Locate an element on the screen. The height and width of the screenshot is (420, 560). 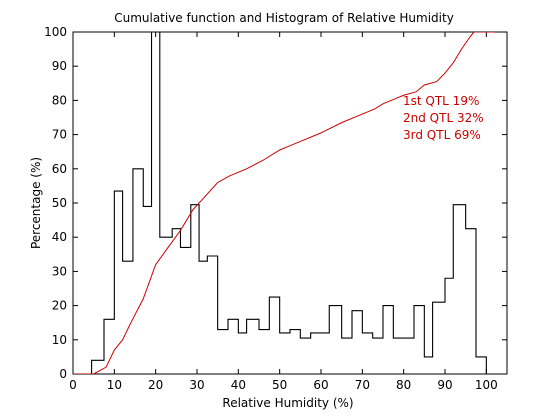
quartile-annotation: 1st QTL 19% is located at coordinates (441, 101).